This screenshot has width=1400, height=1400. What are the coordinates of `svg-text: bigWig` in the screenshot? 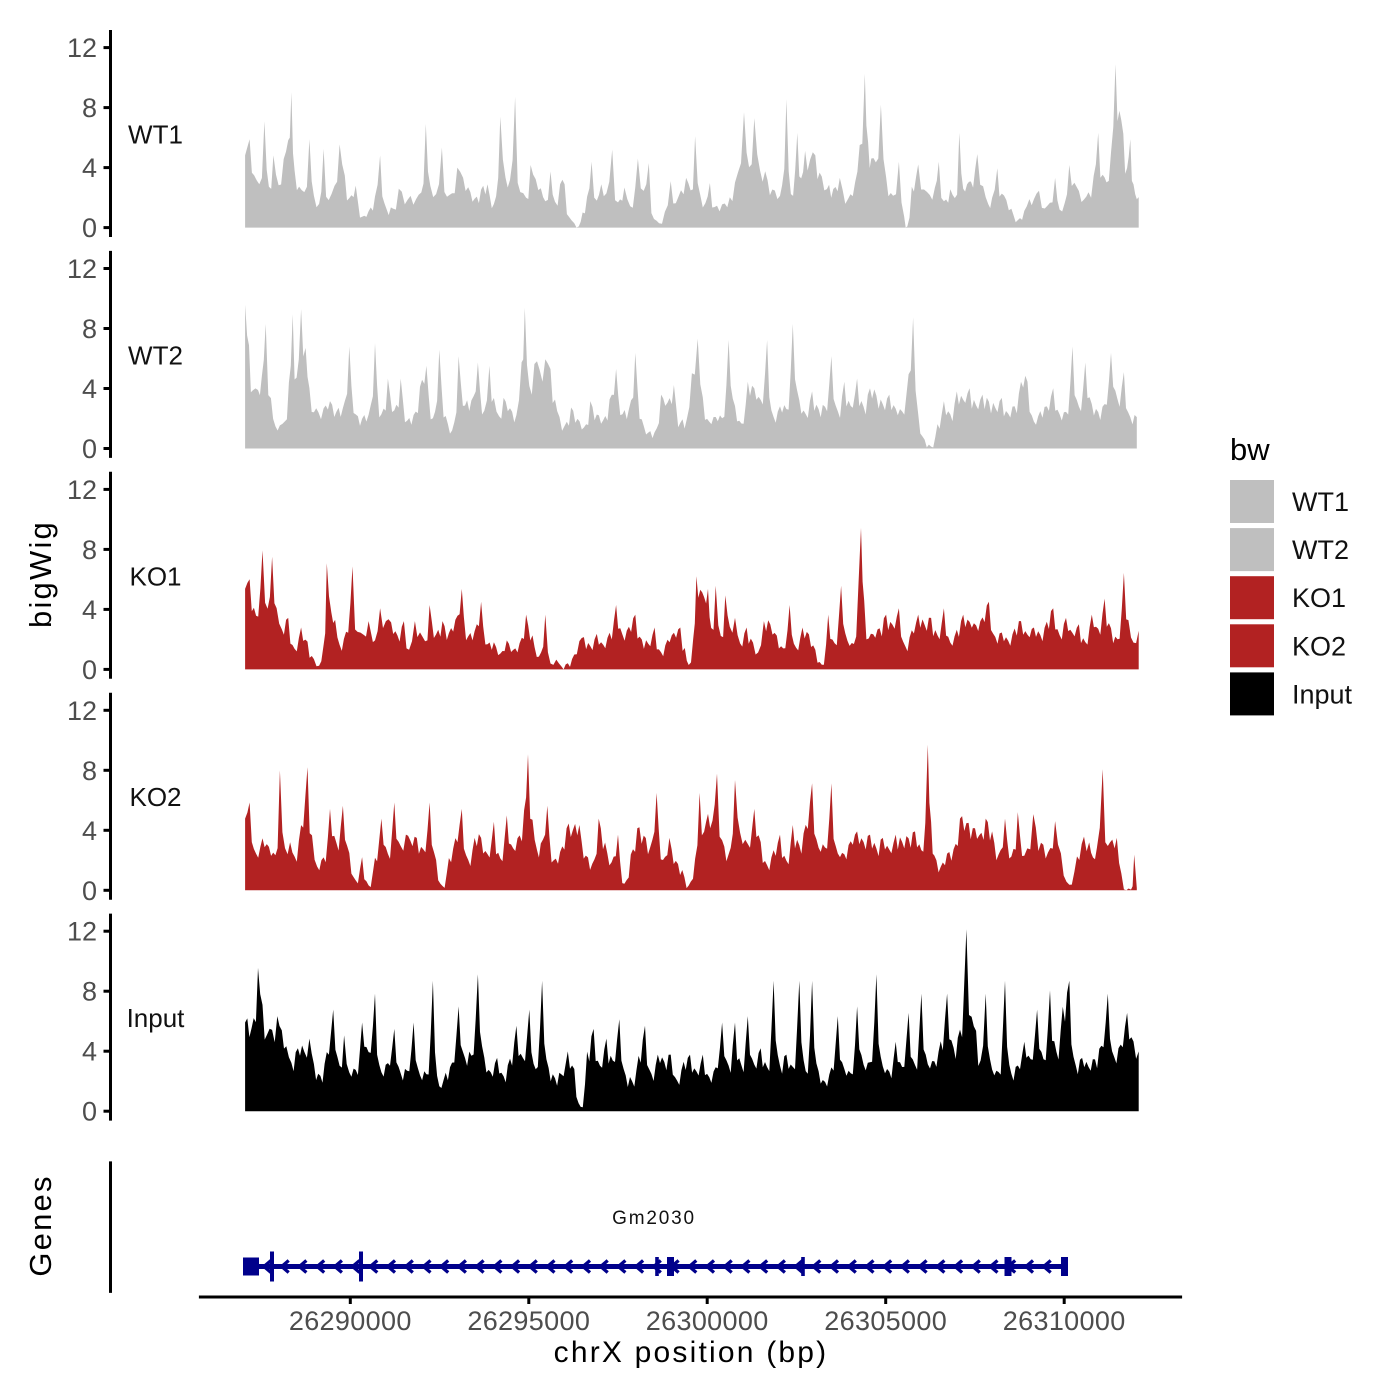 It's located at (40, 574).